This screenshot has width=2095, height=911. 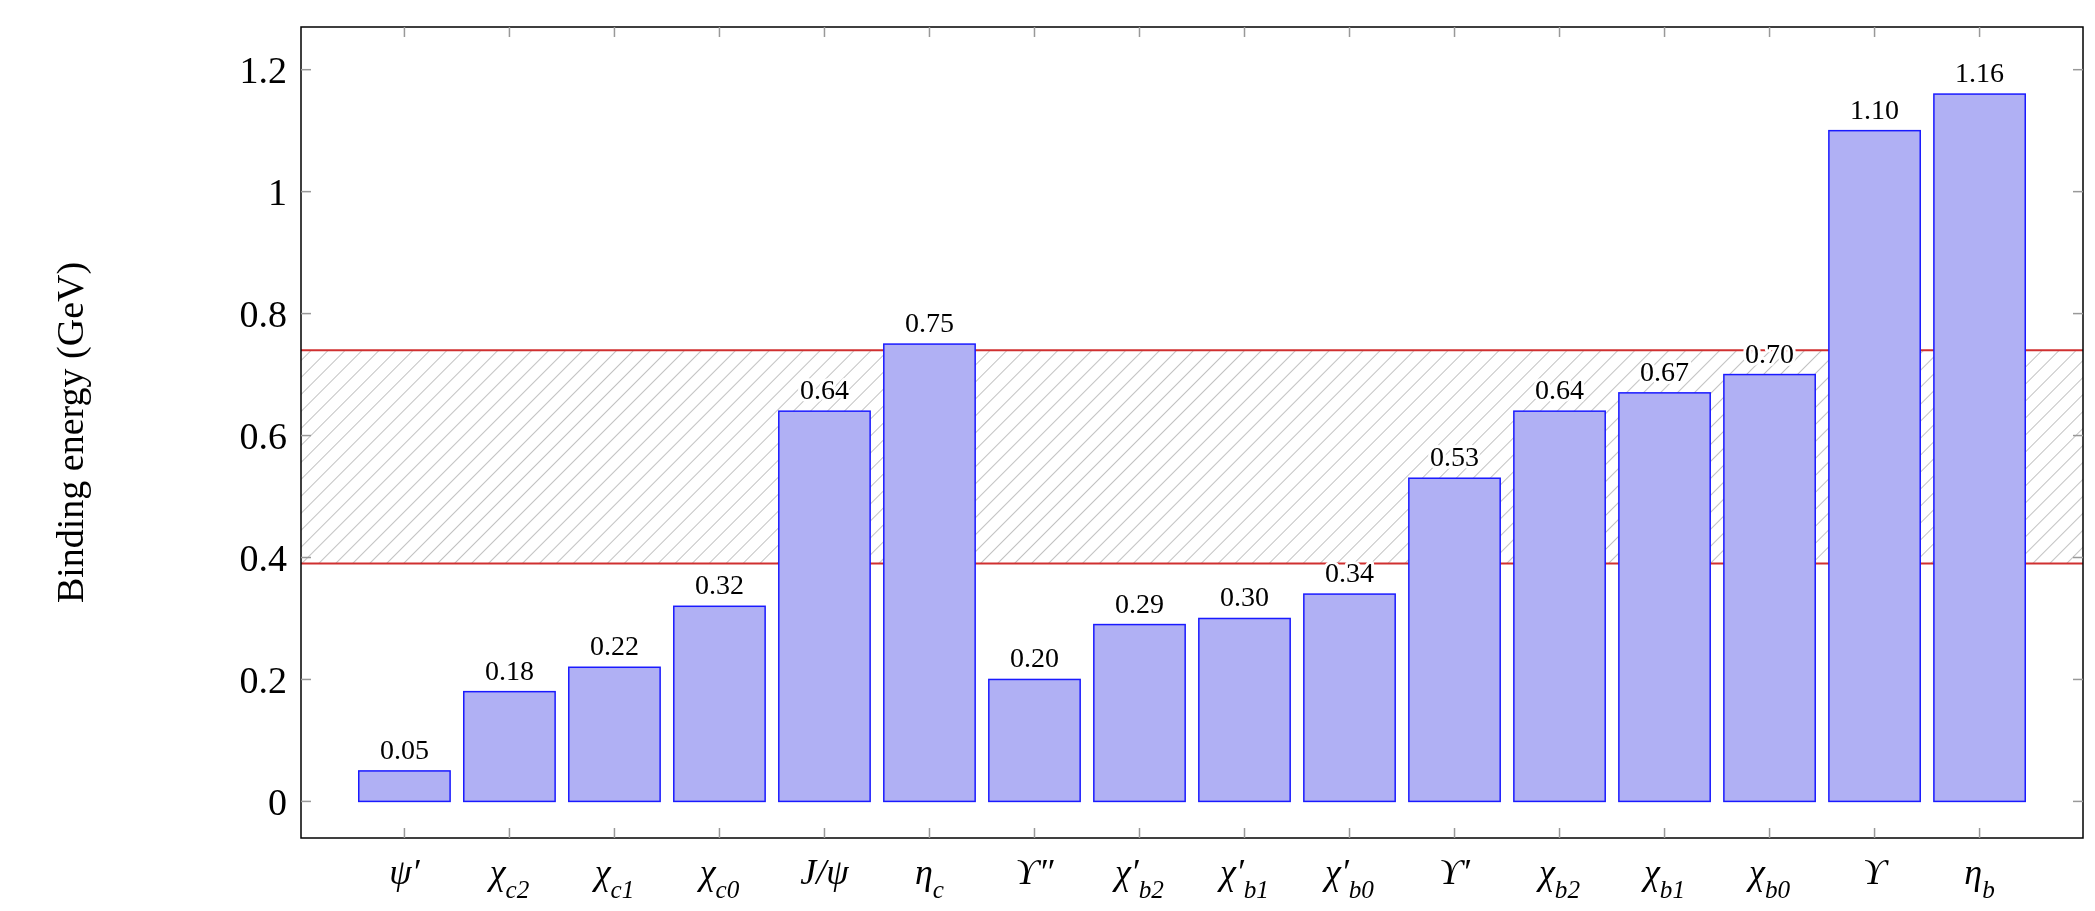 I want to click on data-label: 1.16, so click(x=1980, y=73).